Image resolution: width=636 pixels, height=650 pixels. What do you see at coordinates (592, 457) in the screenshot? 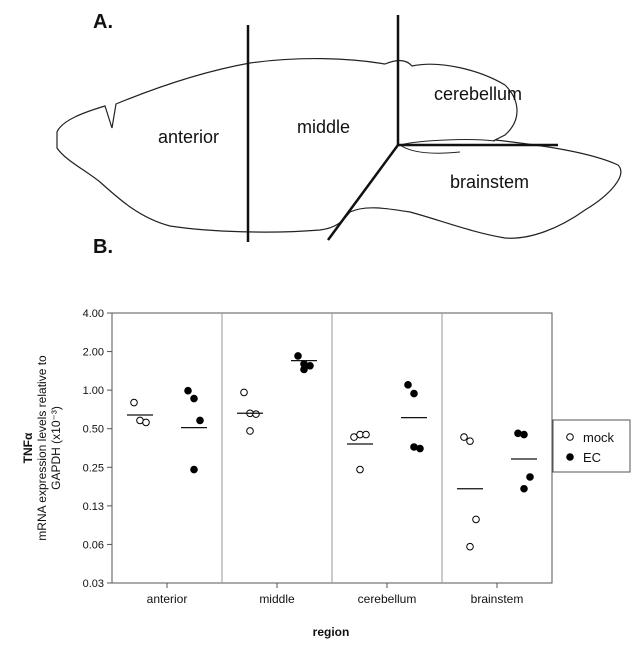
I see `legend-label: EC` at bounding box center [592, 457].